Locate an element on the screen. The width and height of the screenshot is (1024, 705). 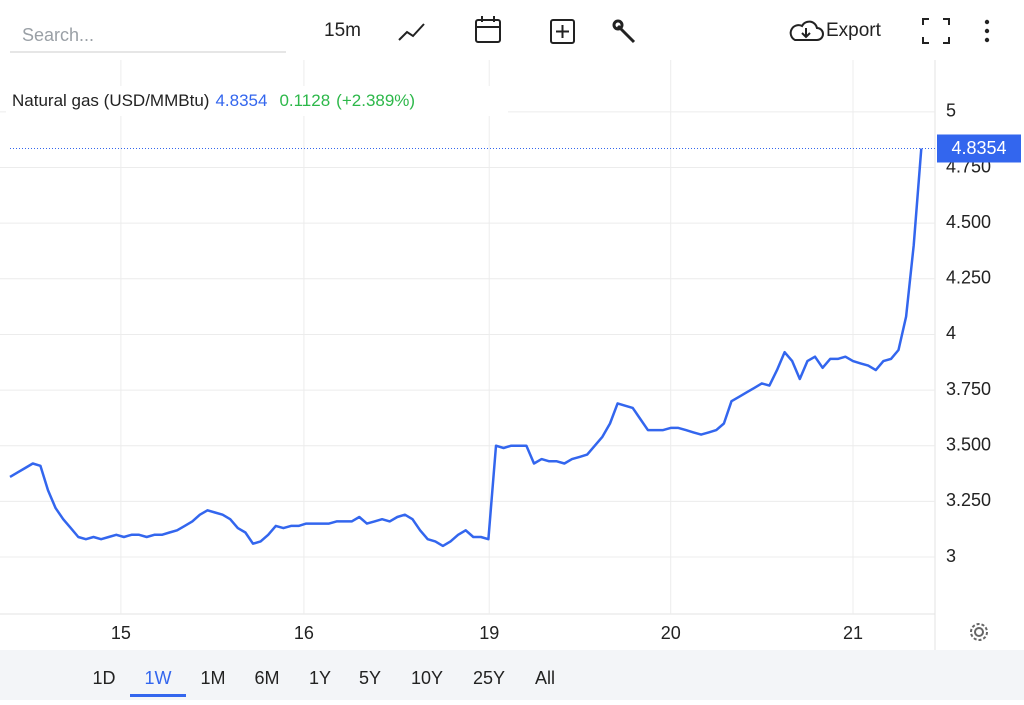
y-tick-label: 3.750 is located at coordinates (968, 389).